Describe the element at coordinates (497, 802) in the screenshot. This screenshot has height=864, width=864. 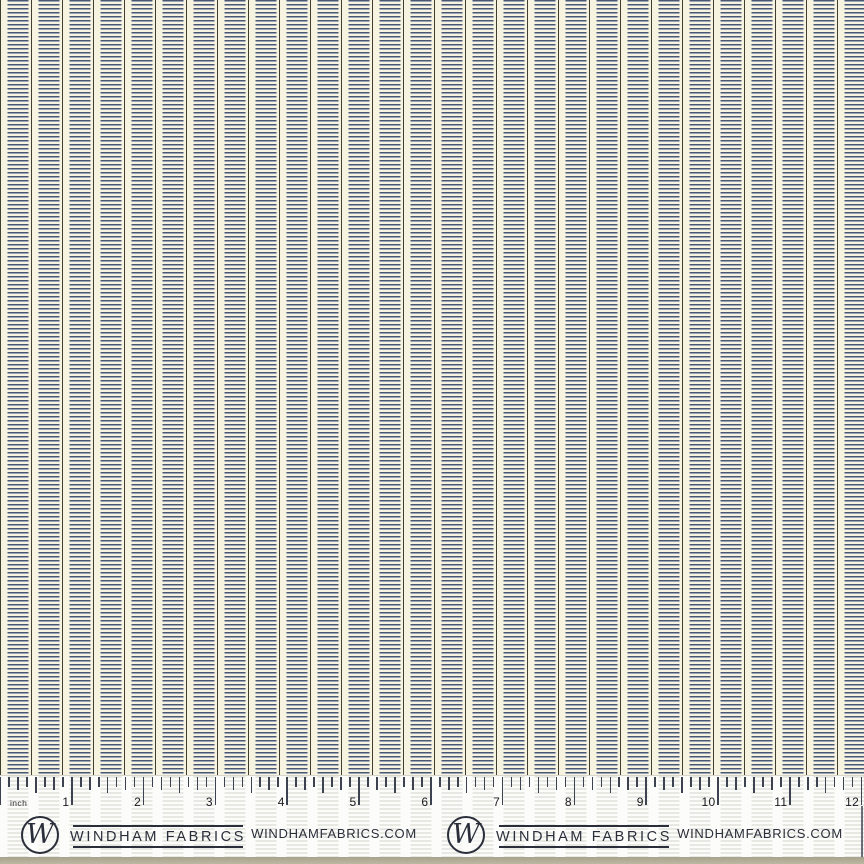
I see `ruler-number: 7` at that location.